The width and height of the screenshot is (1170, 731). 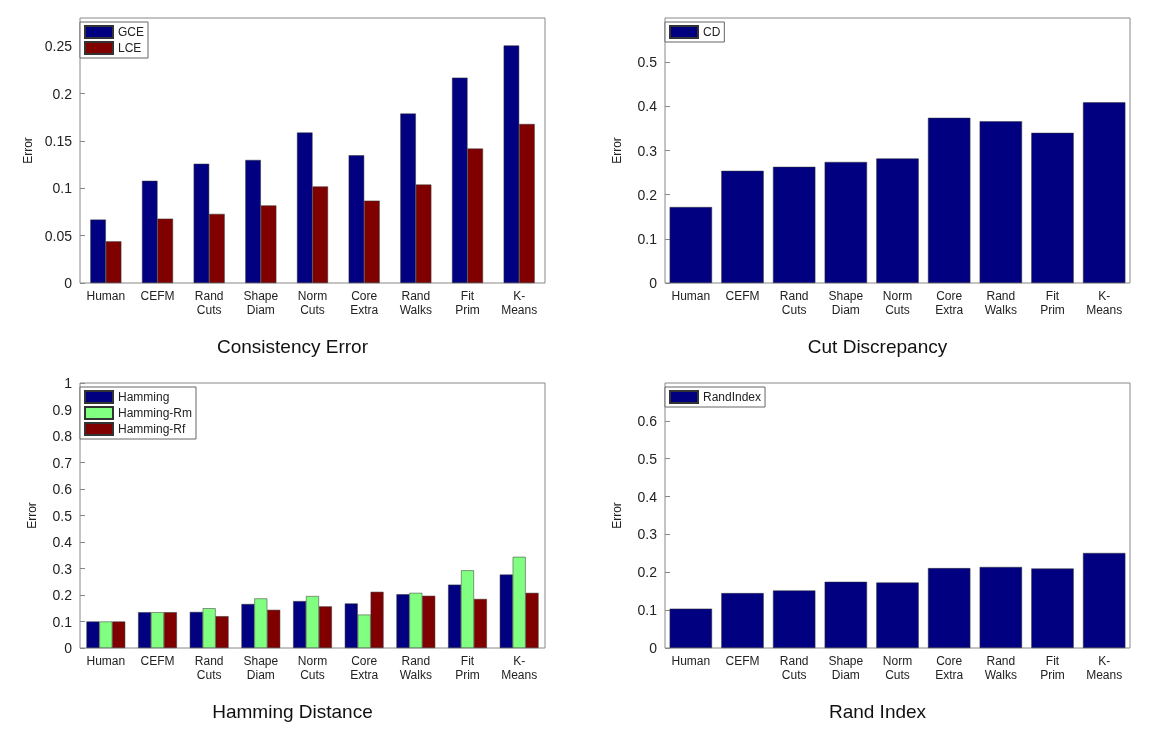 What do you see at coordinates (293, 346) in the screenshot?
I see `text: Consistency Error` at bounding box center [293, 346].